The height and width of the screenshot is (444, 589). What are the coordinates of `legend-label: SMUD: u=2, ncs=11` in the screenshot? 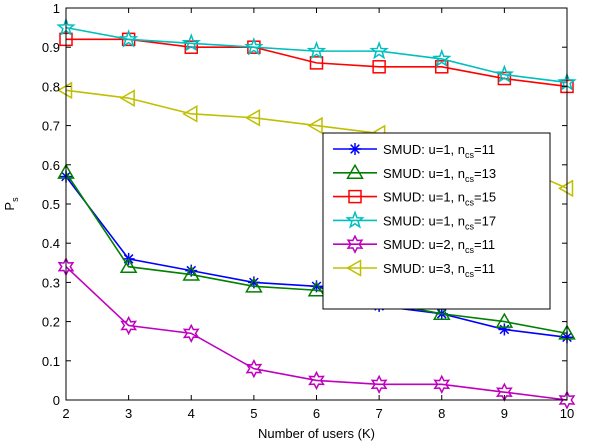 It's located at (439, 246).